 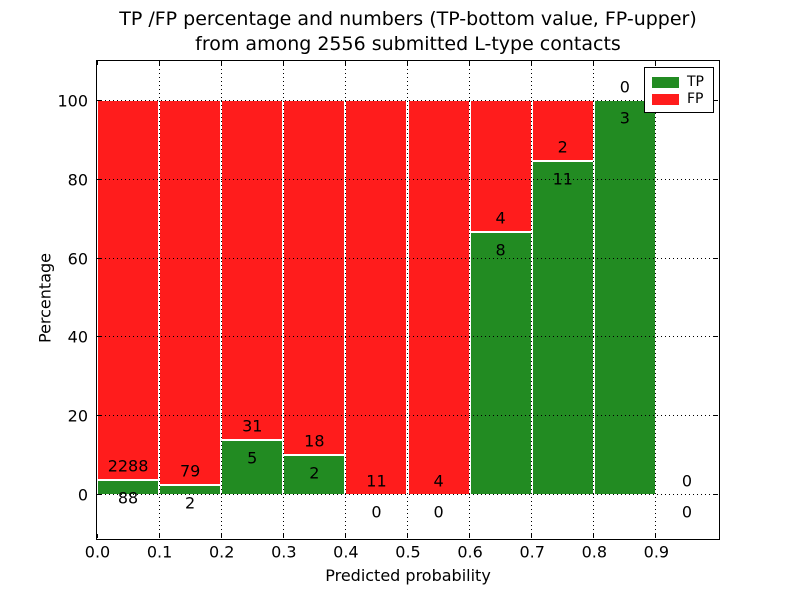 I want to click on fp-count-label: 0, so click(x=687, y=481).